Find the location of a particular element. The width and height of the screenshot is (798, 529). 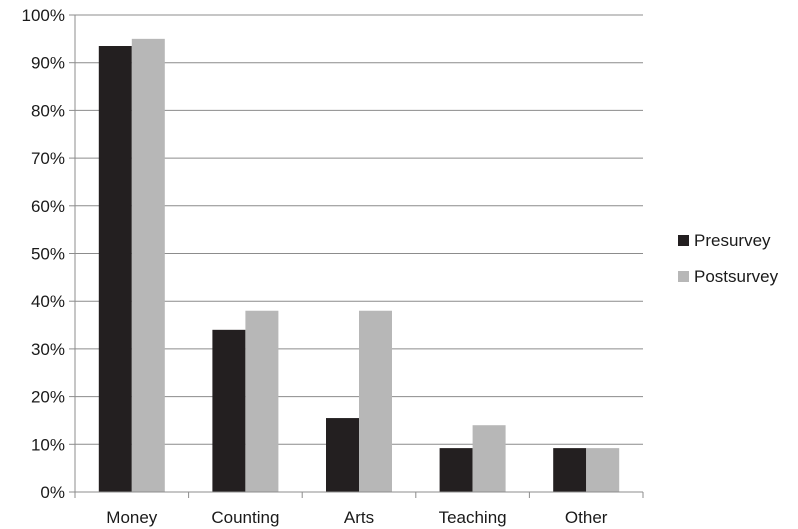

y-tick-label: 30% is located at coordinates (48, 349).